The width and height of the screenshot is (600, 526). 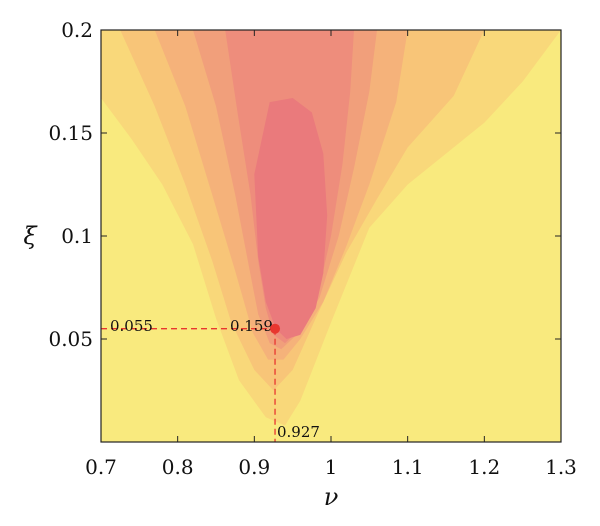 I want to click on x-annotation-label: 0.927, so click(x=298, y=432).